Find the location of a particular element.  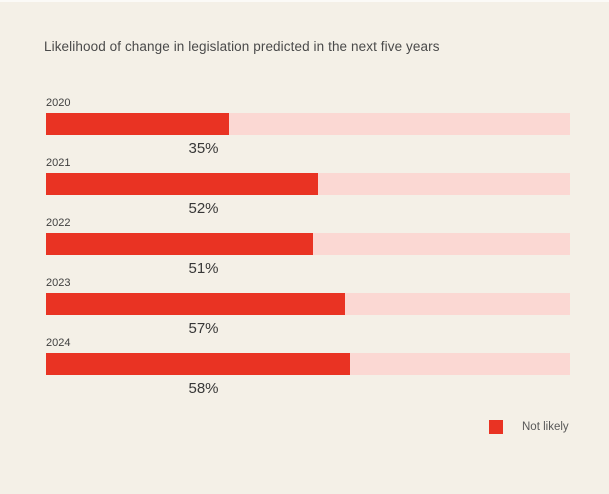

value-label: 51% is located at coordinates (203, 268).